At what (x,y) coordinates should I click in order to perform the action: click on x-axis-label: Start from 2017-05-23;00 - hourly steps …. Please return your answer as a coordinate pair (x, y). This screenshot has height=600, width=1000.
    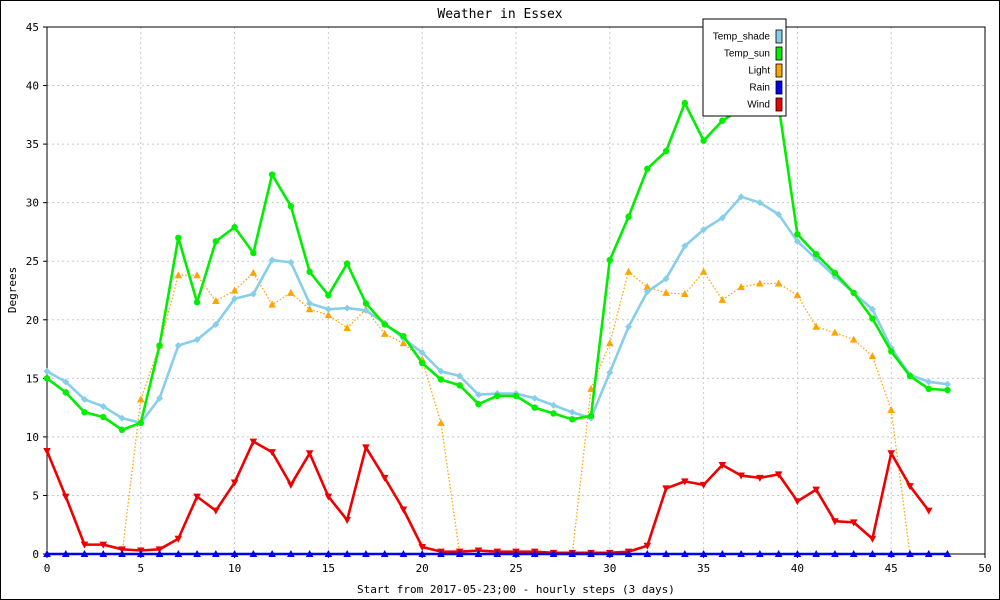
    Looking at the image, I should click on (516, 589).